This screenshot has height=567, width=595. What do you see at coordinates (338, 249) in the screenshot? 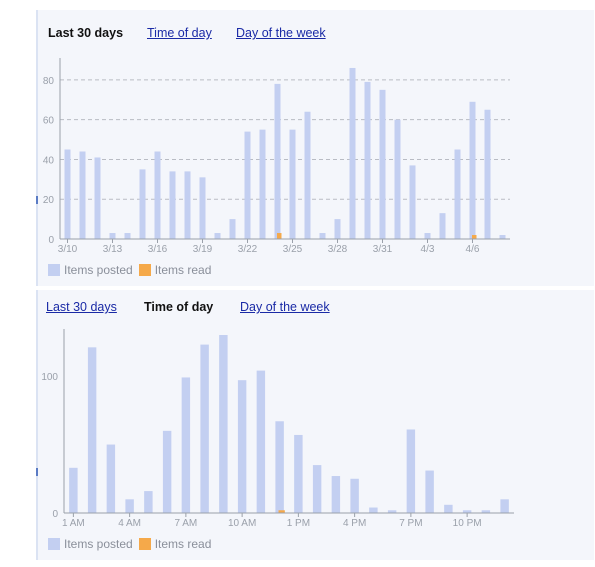
I see `x-tick-label: 3/28` at bounding box center [338, 249].